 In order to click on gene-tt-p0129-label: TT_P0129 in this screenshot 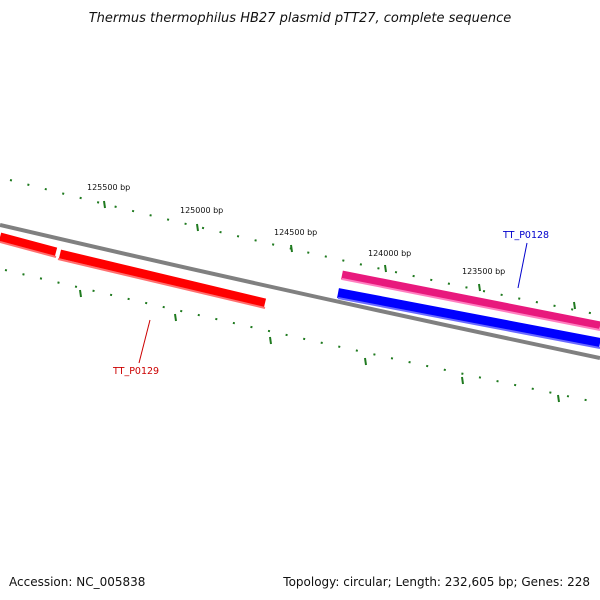, I will do `click(135, 371)`.